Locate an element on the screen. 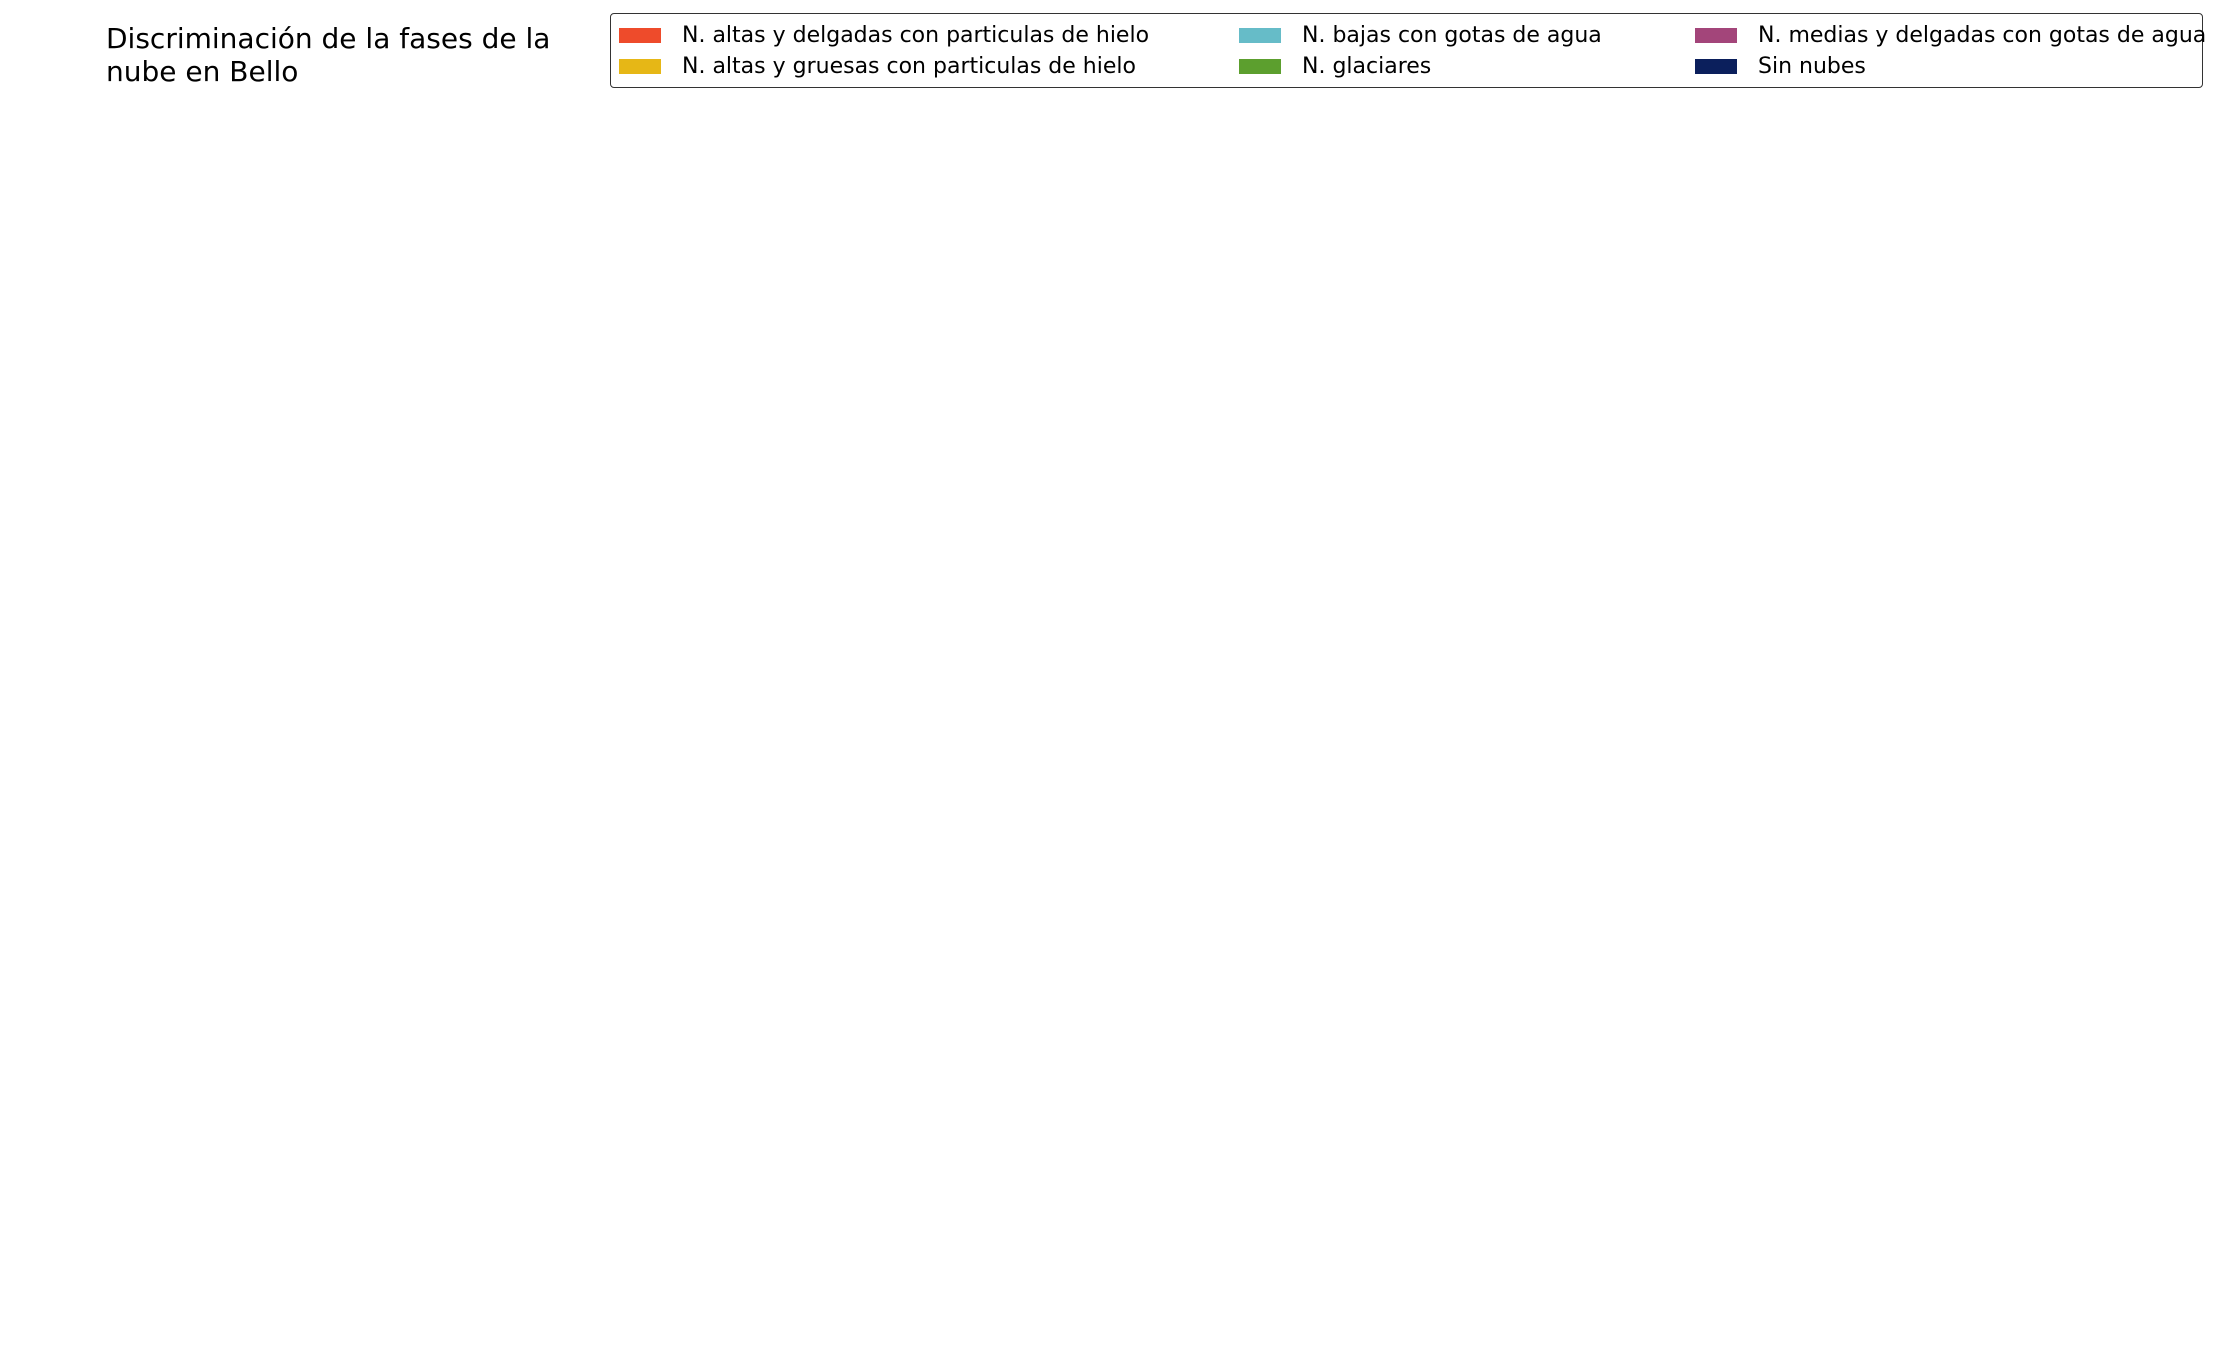  x-tick-label: 17:39 is located at coordinates (2129, 1277).